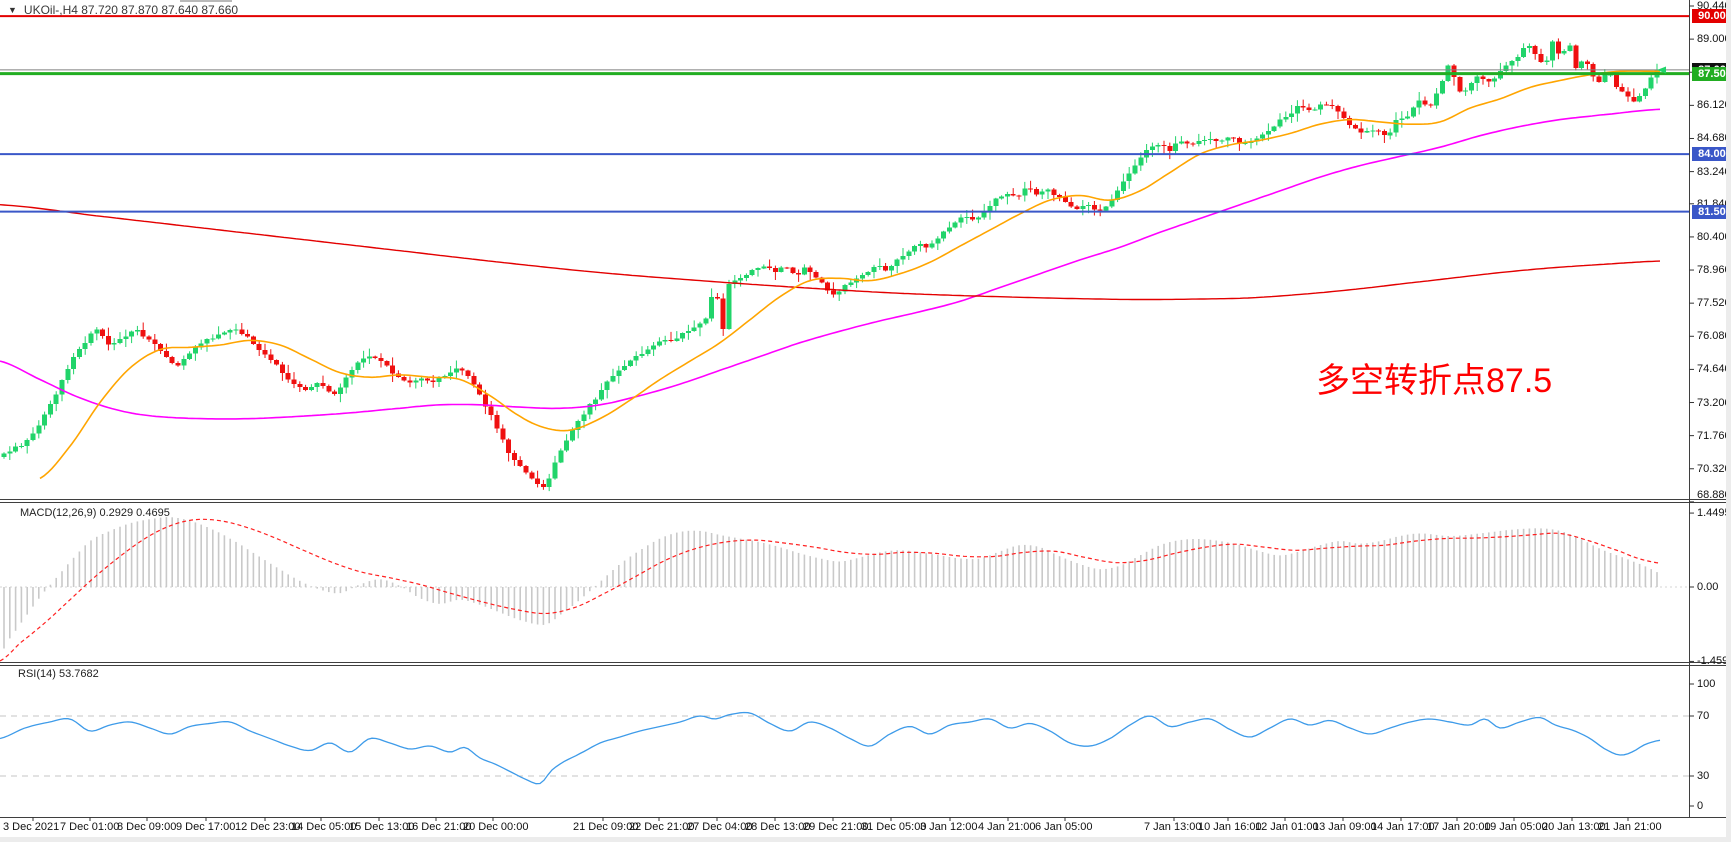 Image resolution: width=1731 pixels, height=842 pixels. What do you see at coordinates (1403, 827) in the screenshot?
I see `time-axis-label: 14 Jan 17:00` at bounding box center [1403, 827].